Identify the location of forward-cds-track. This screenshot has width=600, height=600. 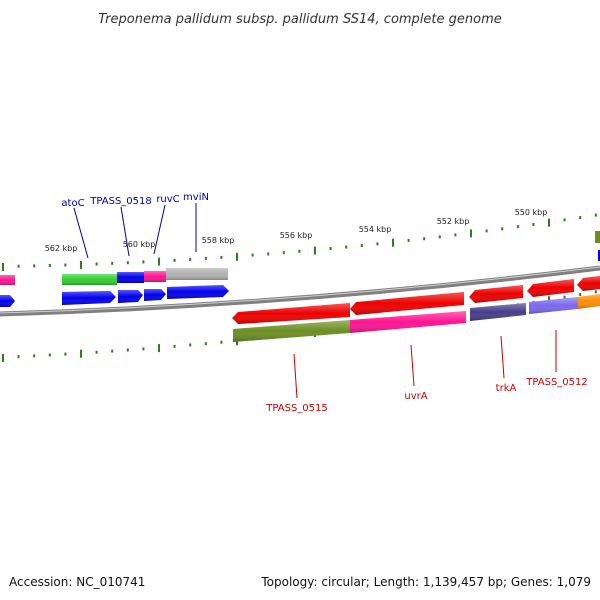
(300, 278).